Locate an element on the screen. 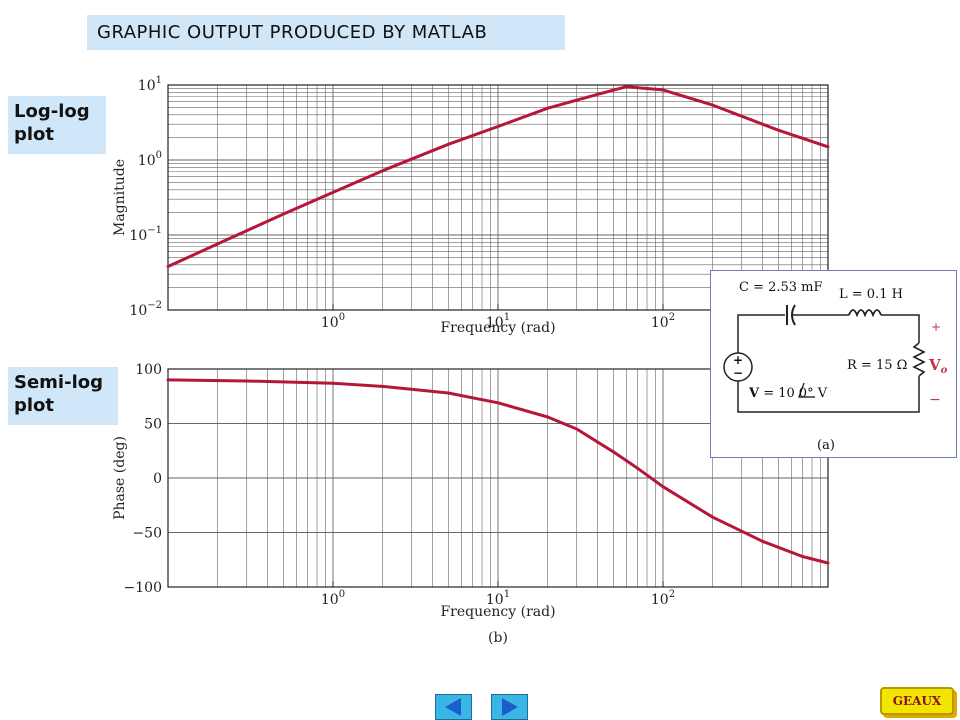  previous-button is located at coordinates (453, 707).